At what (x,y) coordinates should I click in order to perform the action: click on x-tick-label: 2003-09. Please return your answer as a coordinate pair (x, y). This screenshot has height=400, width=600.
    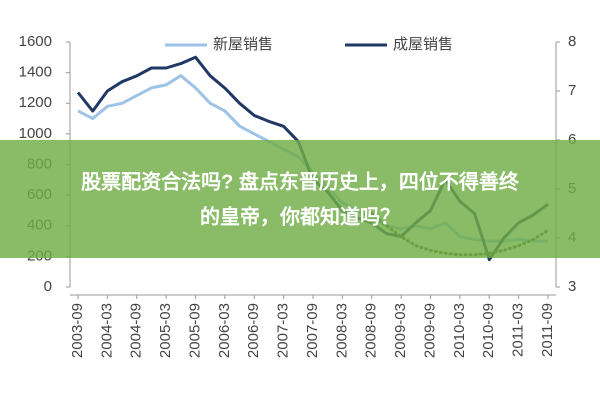
    Looking at the image, I should click on (77, 330).